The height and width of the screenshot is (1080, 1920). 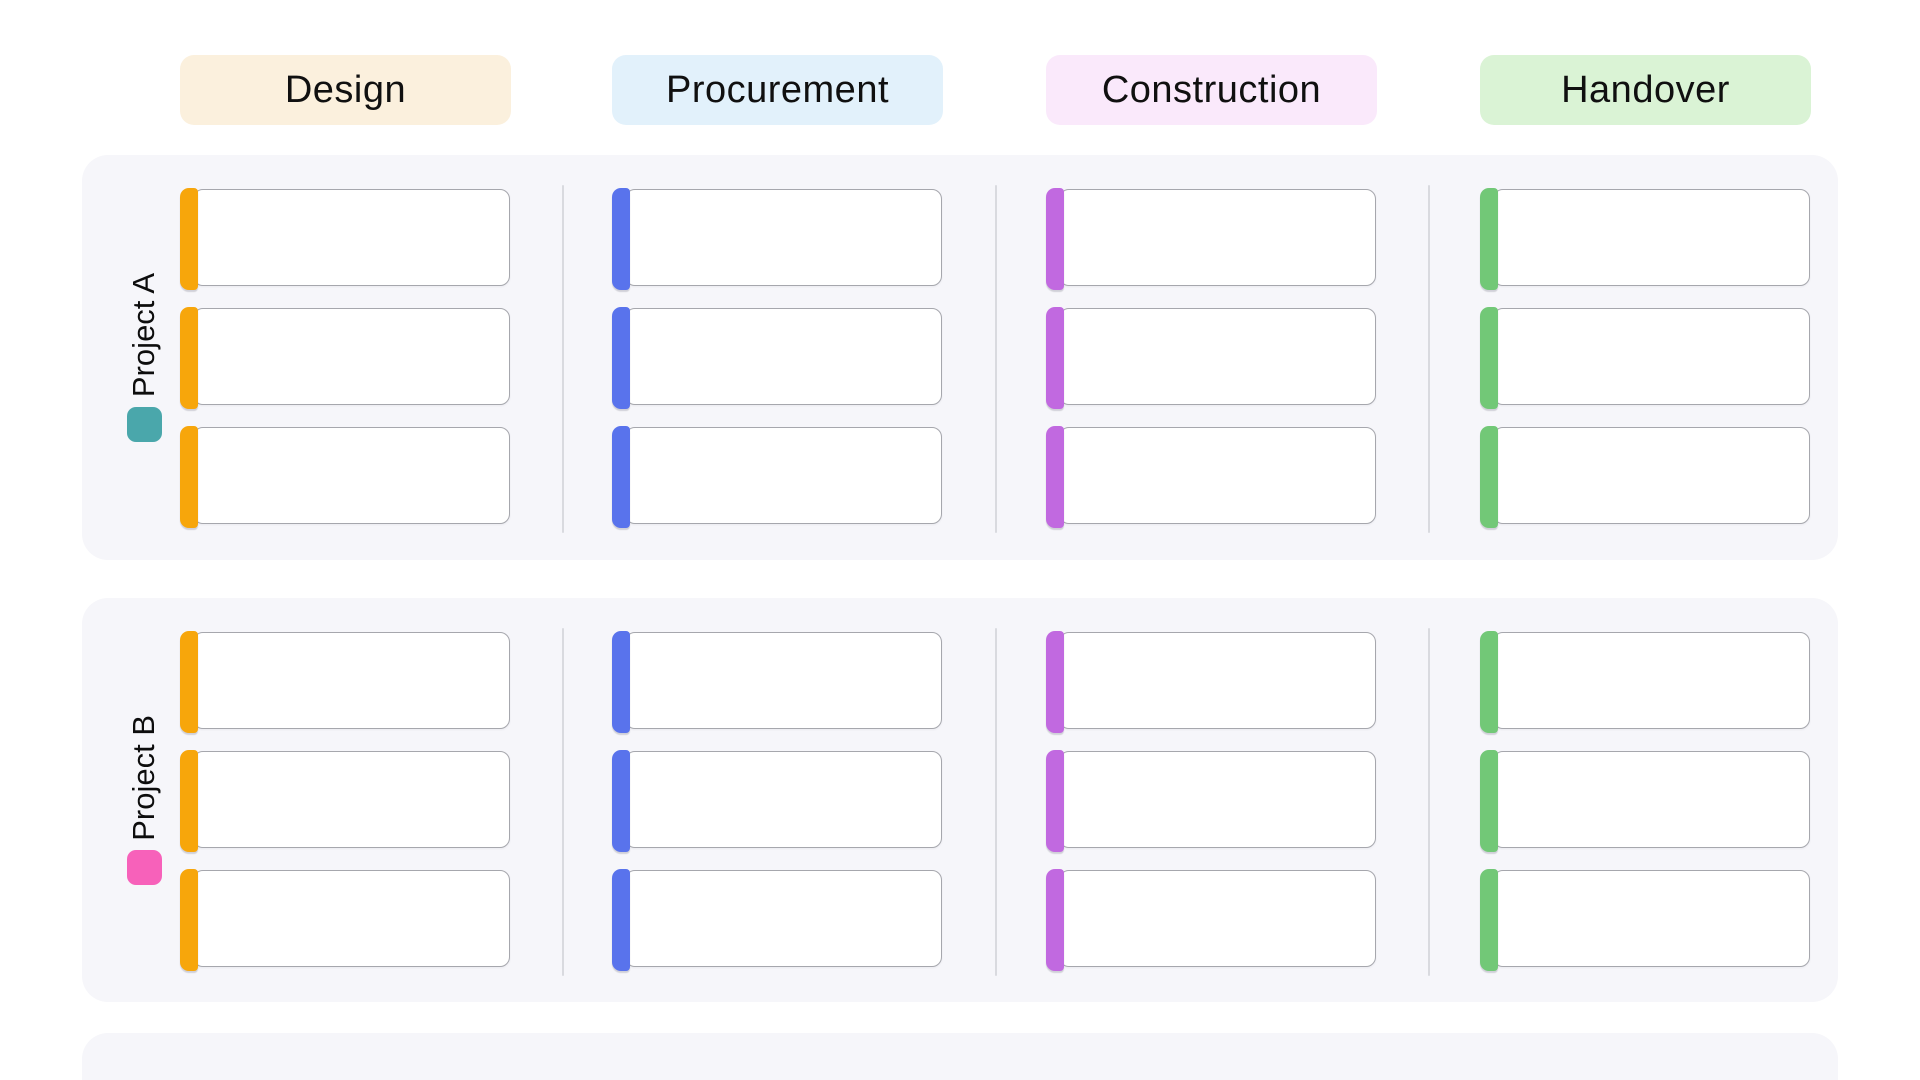 I want to click on card-stack-project-b-construction, so click(x=1211, y=801).